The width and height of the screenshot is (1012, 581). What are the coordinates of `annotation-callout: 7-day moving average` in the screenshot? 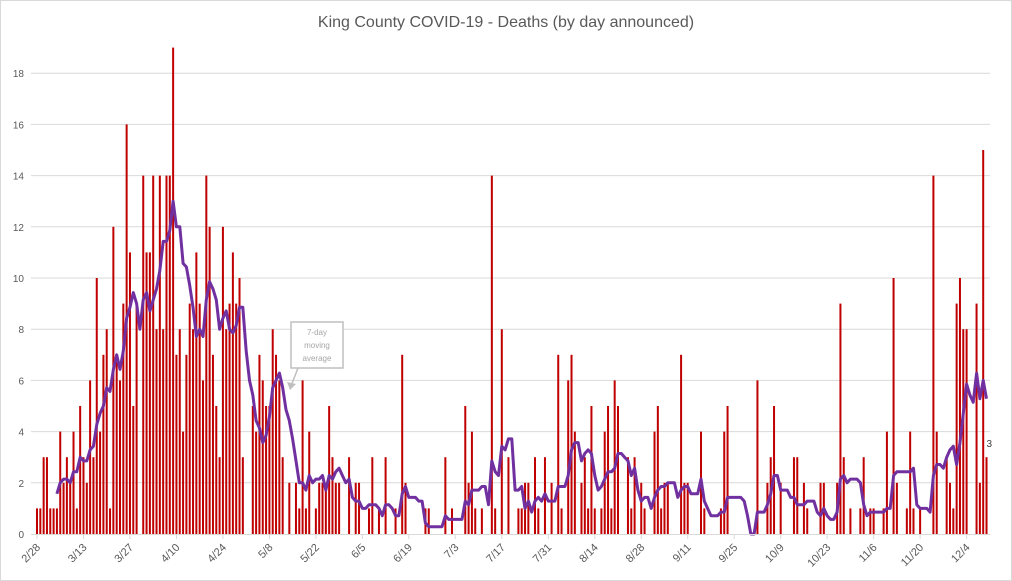 It's located at (315, 355).